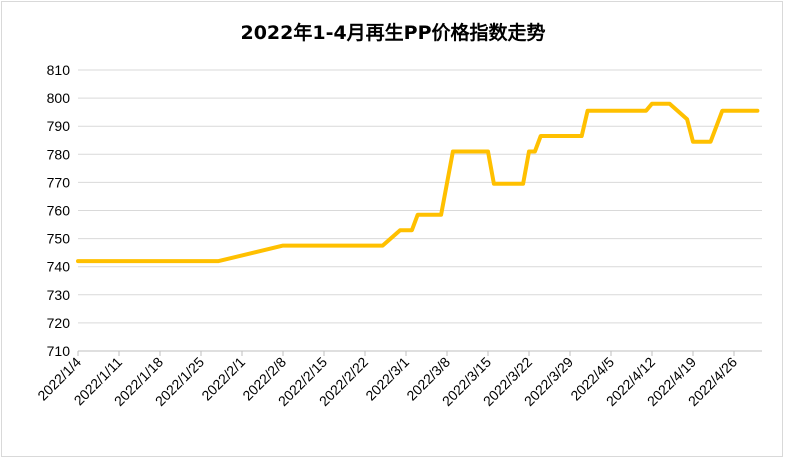 The height and width of the screenshot is (460, 786). I want to click on y-tick-label: 770, so click(59, 182).